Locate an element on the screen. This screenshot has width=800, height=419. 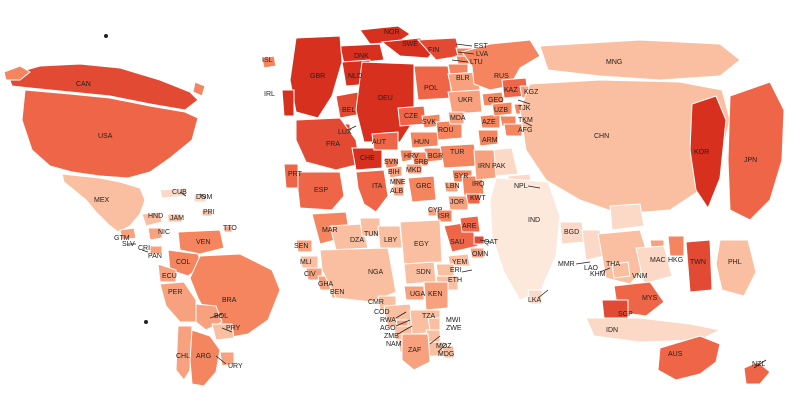
country-mng is located at coordinates (640, 60).